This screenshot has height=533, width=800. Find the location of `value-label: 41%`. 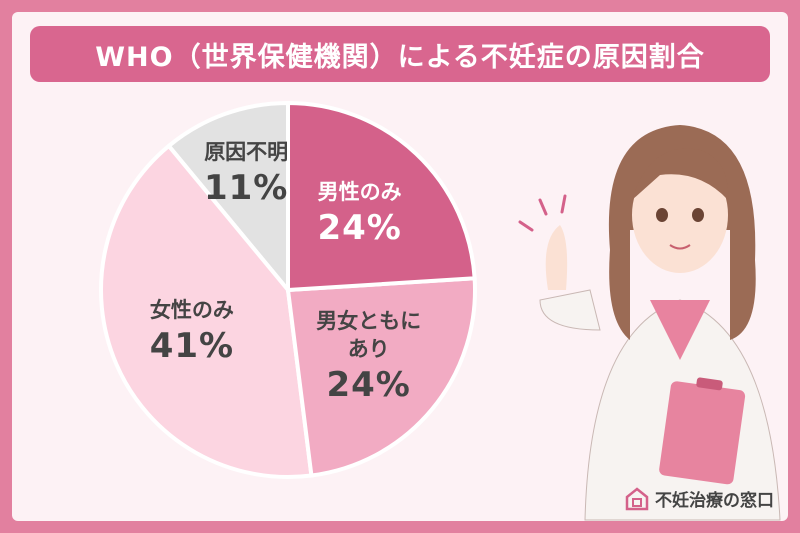

value-label: 41% is located at coordinates (192, 345).